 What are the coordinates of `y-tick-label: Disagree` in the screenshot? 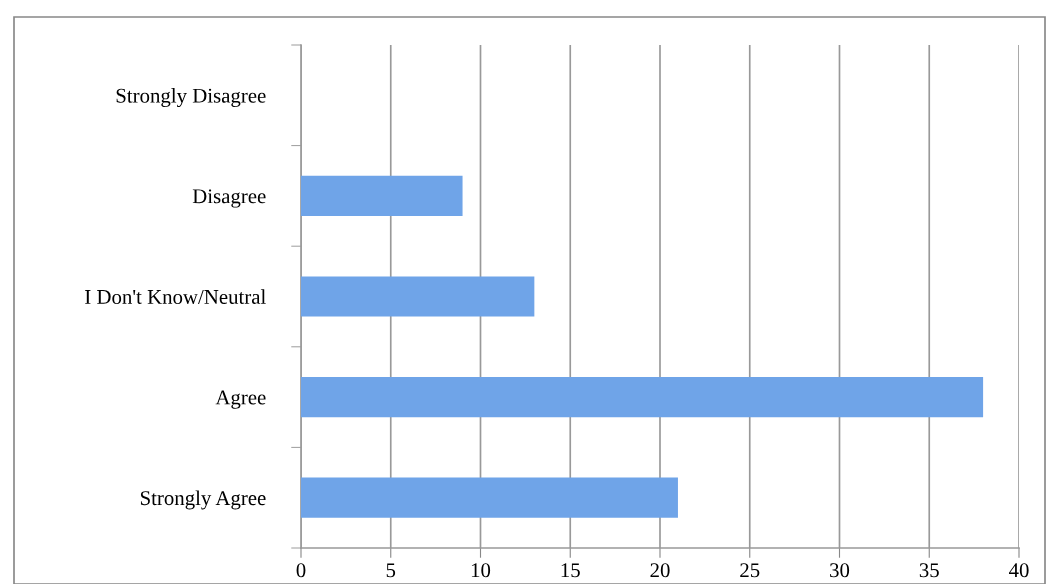 It's located at (229, 198).